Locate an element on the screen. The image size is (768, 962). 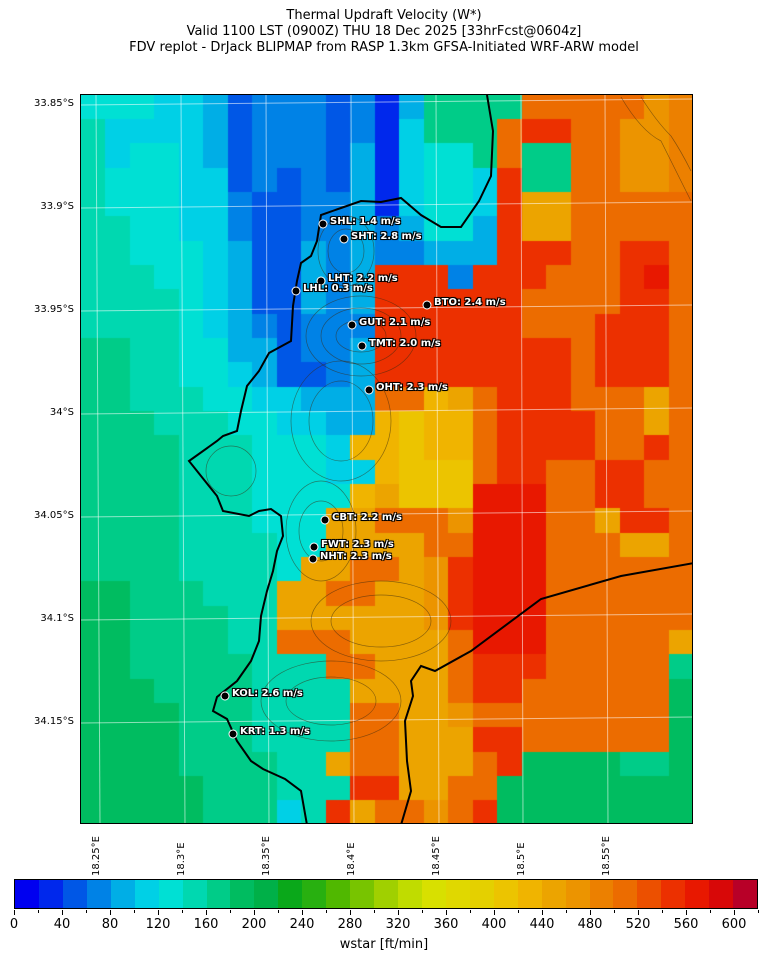
longitude-tick-label: 18.25°E is located at coordinates (96, 856).